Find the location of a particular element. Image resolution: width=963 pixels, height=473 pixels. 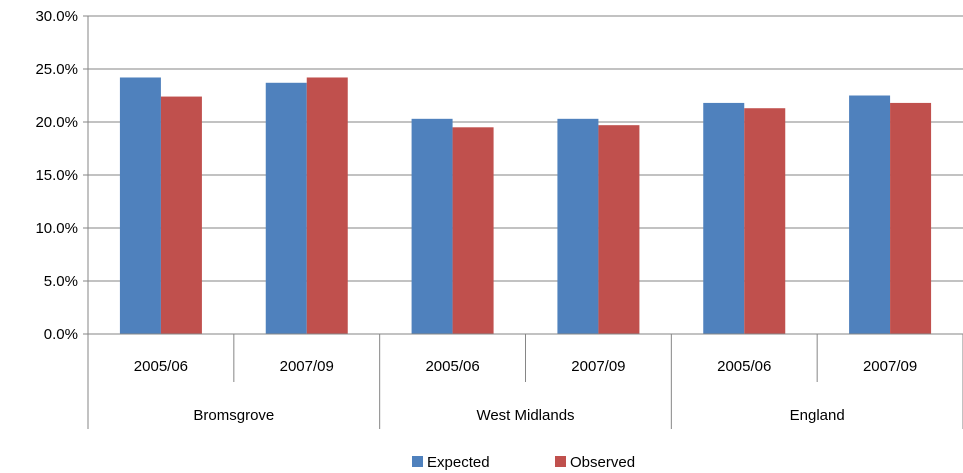

legend-label-expected: Expected is located at coordinates (458, 462).